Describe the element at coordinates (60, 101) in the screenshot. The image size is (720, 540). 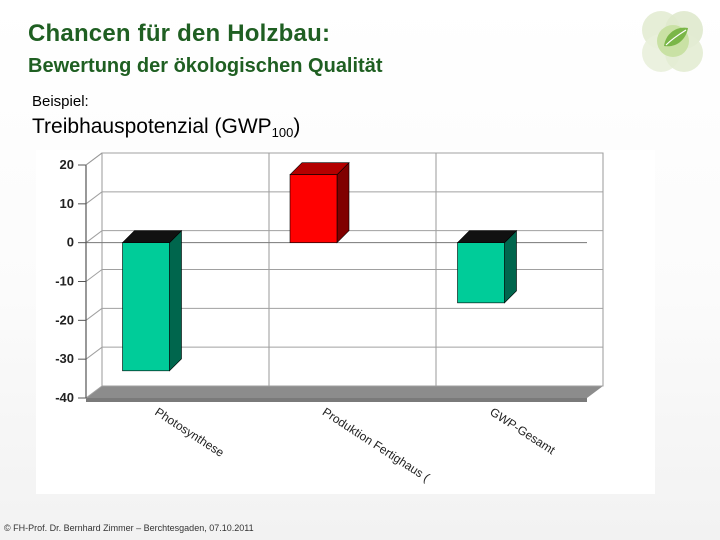
I see `example-label: Beispiel:` at that location.